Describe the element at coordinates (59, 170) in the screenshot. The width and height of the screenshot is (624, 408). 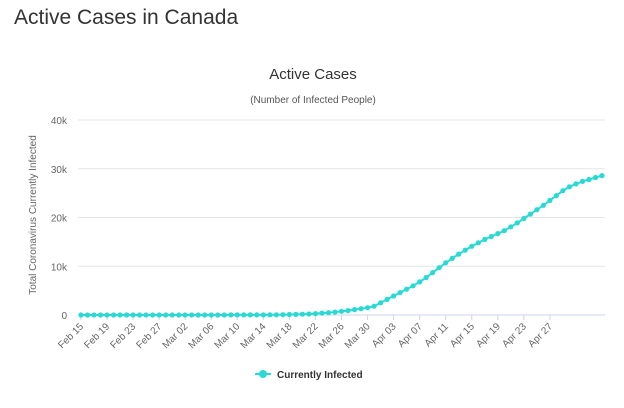
I see `y-tick-label: 30k` at that location.